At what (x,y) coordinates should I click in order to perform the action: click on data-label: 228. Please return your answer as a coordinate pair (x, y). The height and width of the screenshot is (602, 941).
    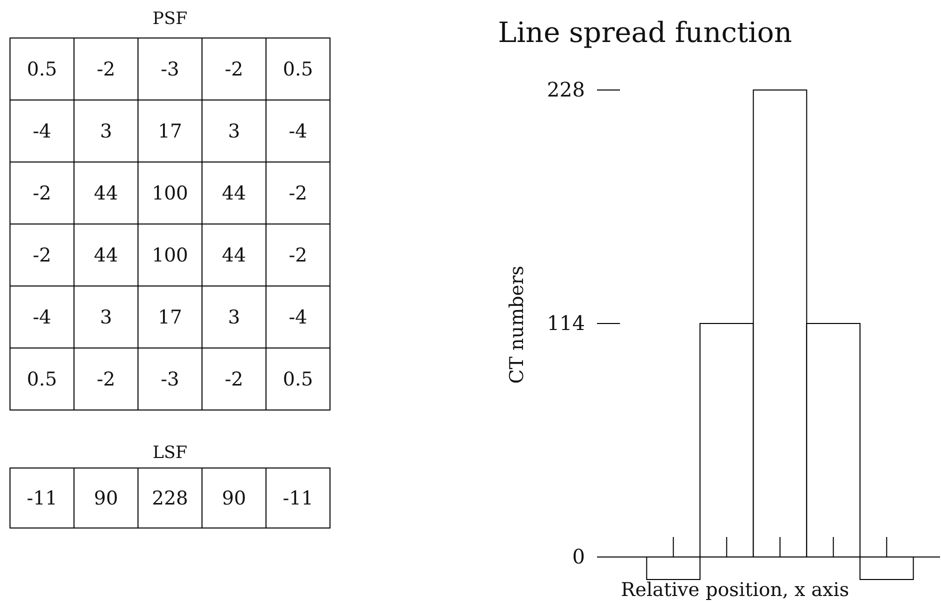
    Looking at the image, I should click on (170, 499).